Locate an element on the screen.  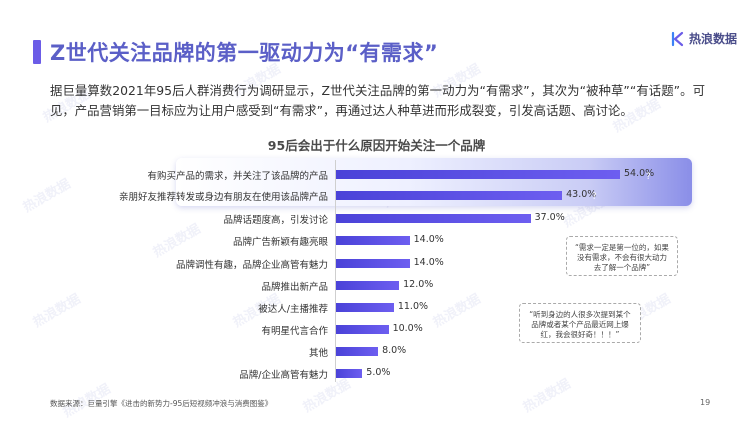
category-label: 品牌调性有趣，品牌企业高管有魅力 is located at coordinates (251, 265).